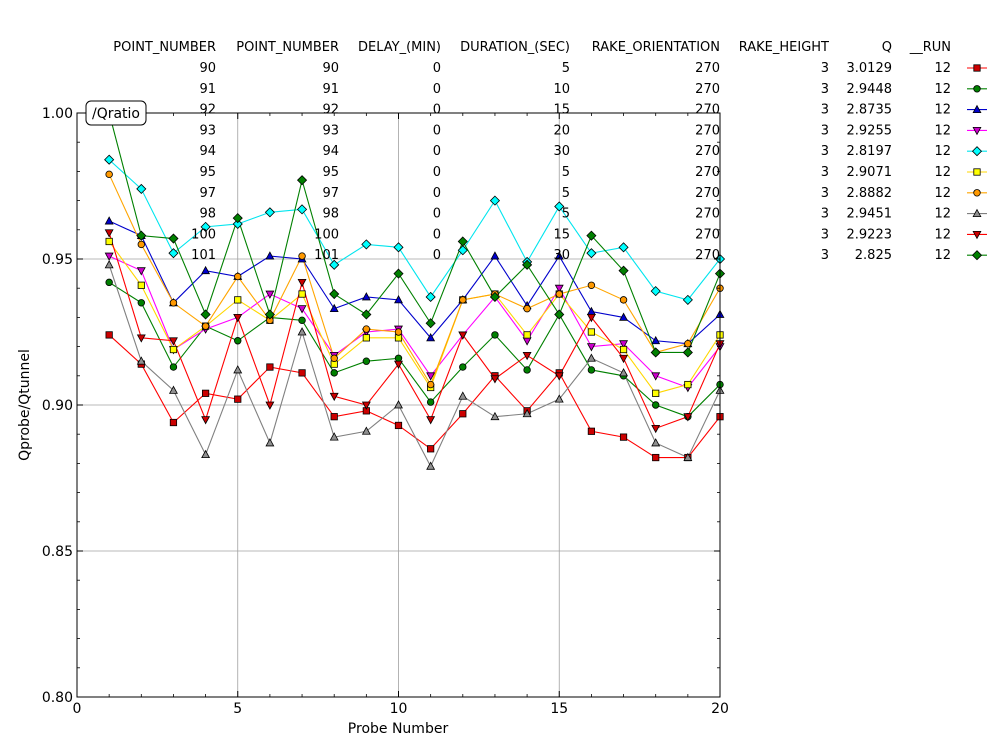 The image size is (1000, 750). What do you see at coordinates (326, 255) in the screenshot?
I see `legend-cell: 101` at bounding box center [326, 255].